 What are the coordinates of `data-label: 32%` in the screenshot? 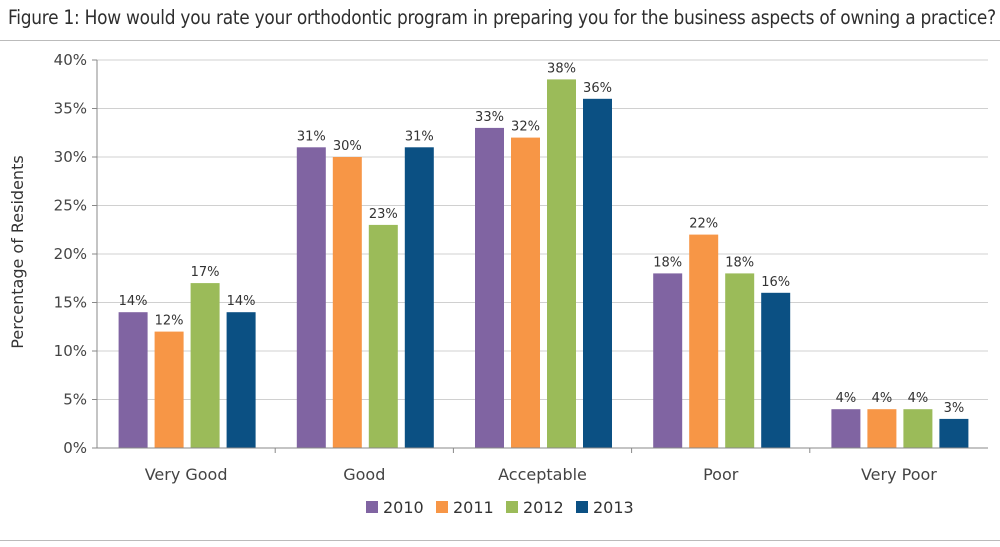 It's located at (525, 127).